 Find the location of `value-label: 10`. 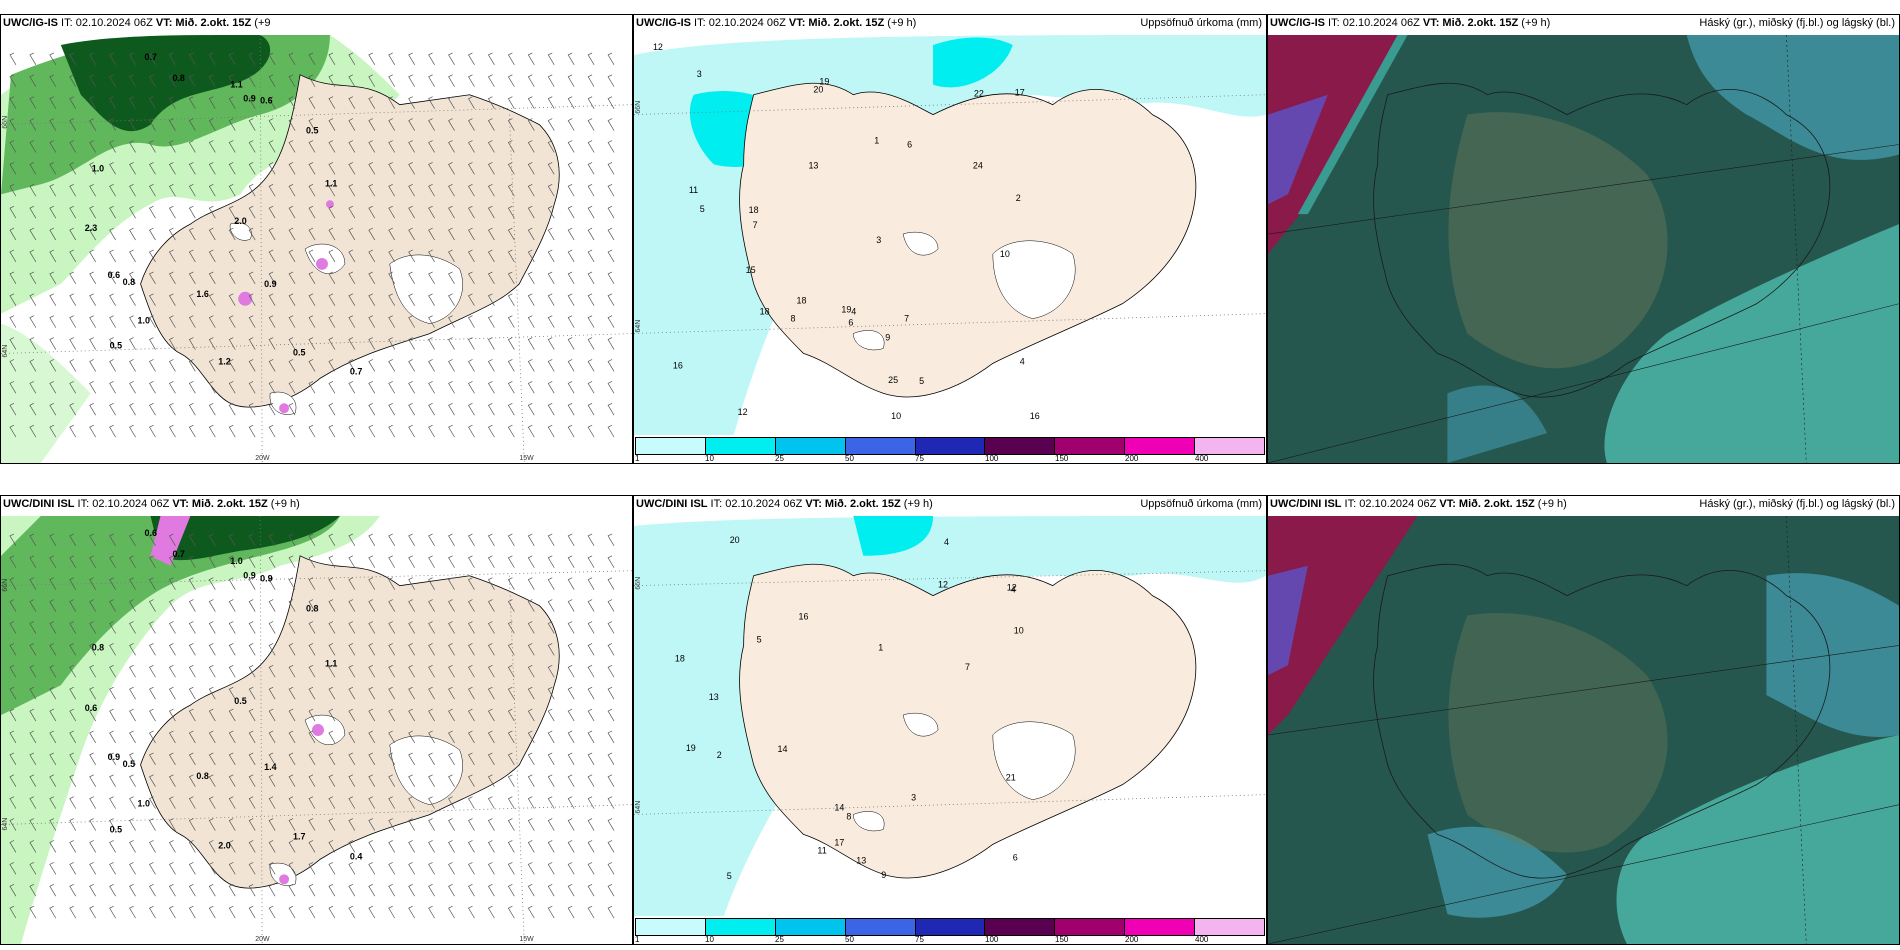

value-label: 10 is located at coordinates (896, 416).